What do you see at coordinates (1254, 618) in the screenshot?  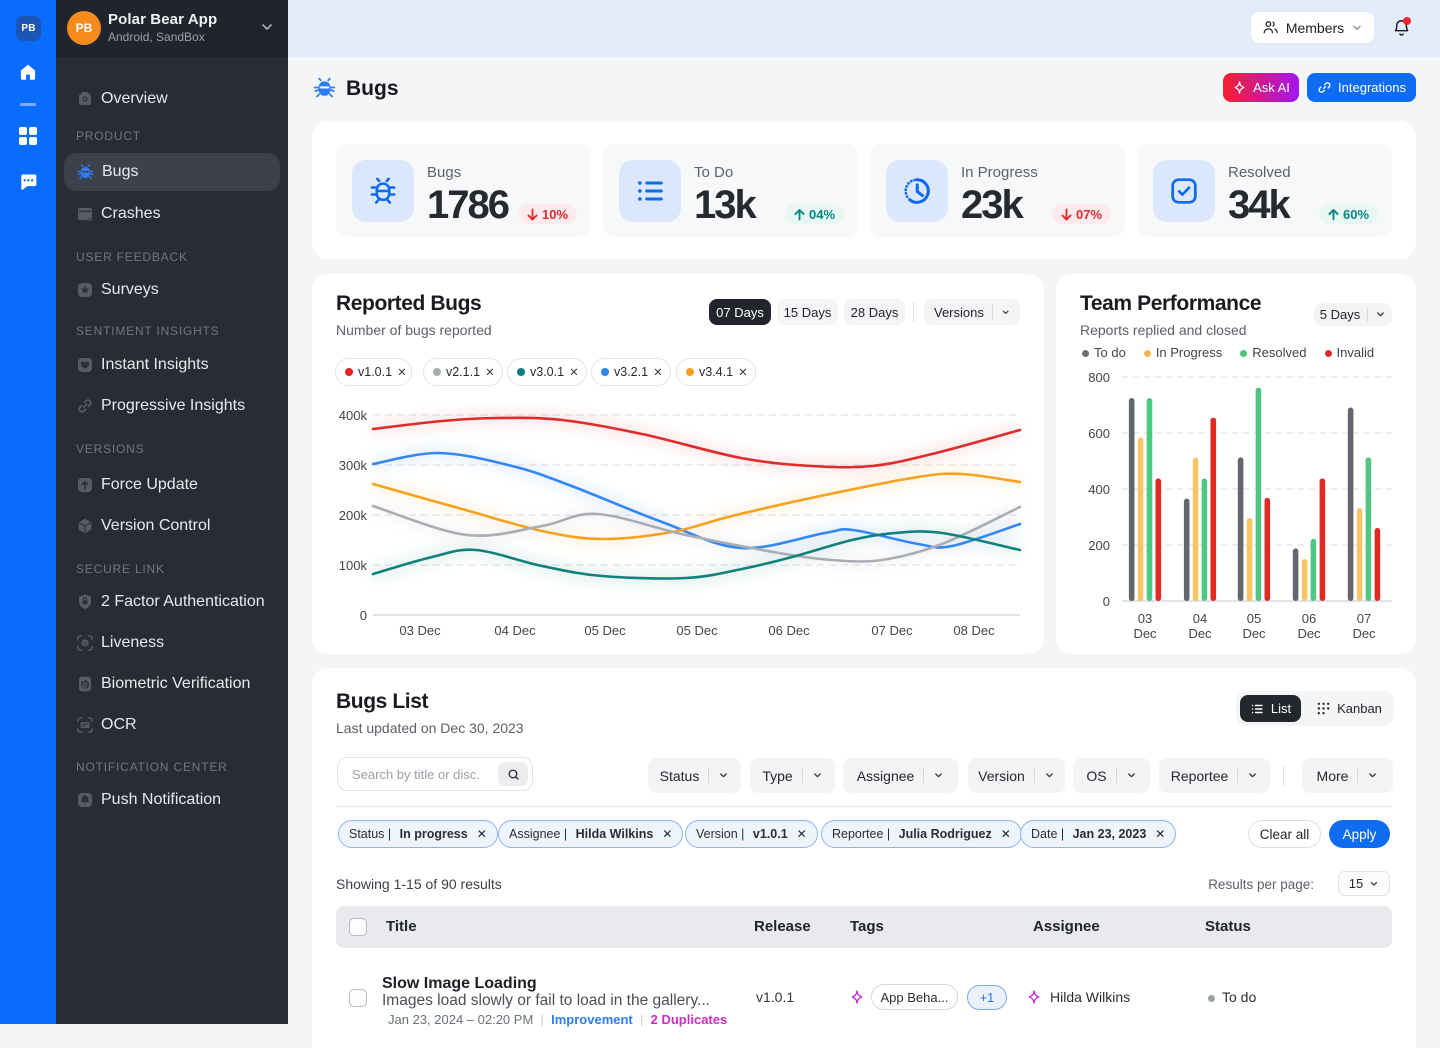 I see `svg-text: 05` at bounding box center [1254, 618].